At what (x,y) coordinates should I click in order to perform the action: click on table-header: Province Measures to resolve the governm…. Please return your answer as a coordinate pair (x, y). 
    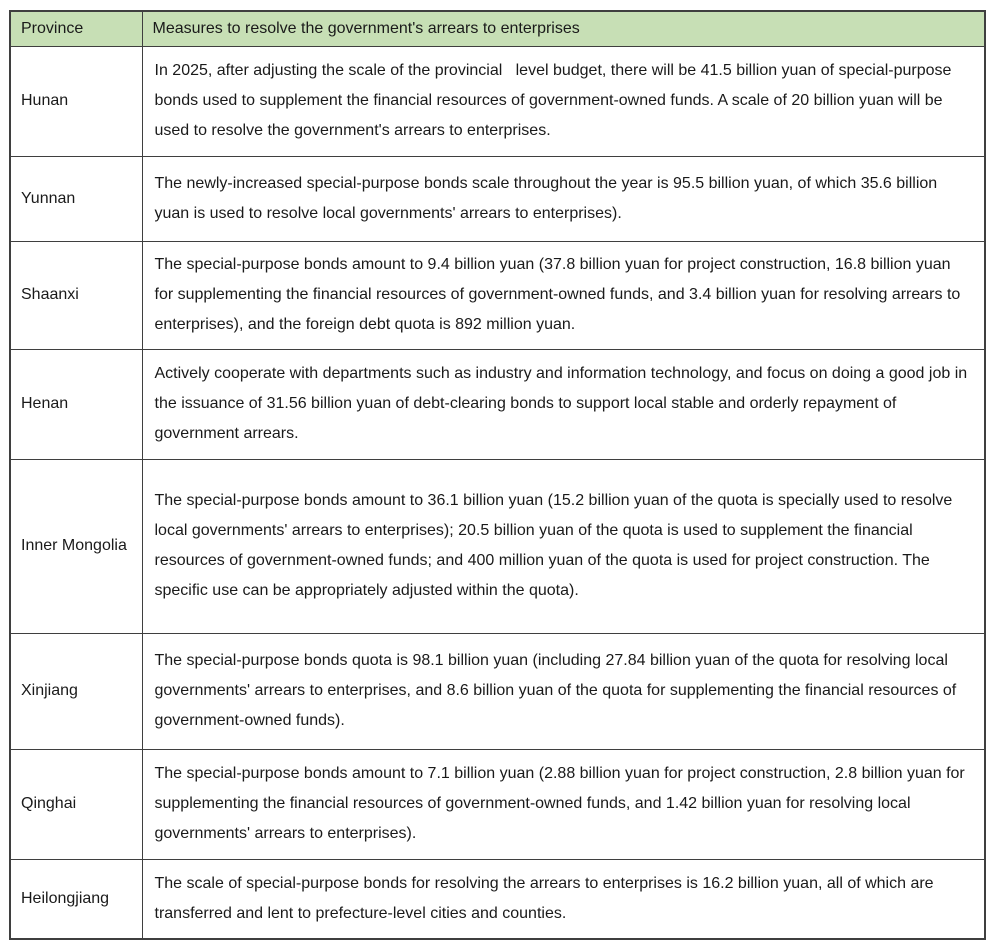
    Looking at the image, I should click on (497, 28).